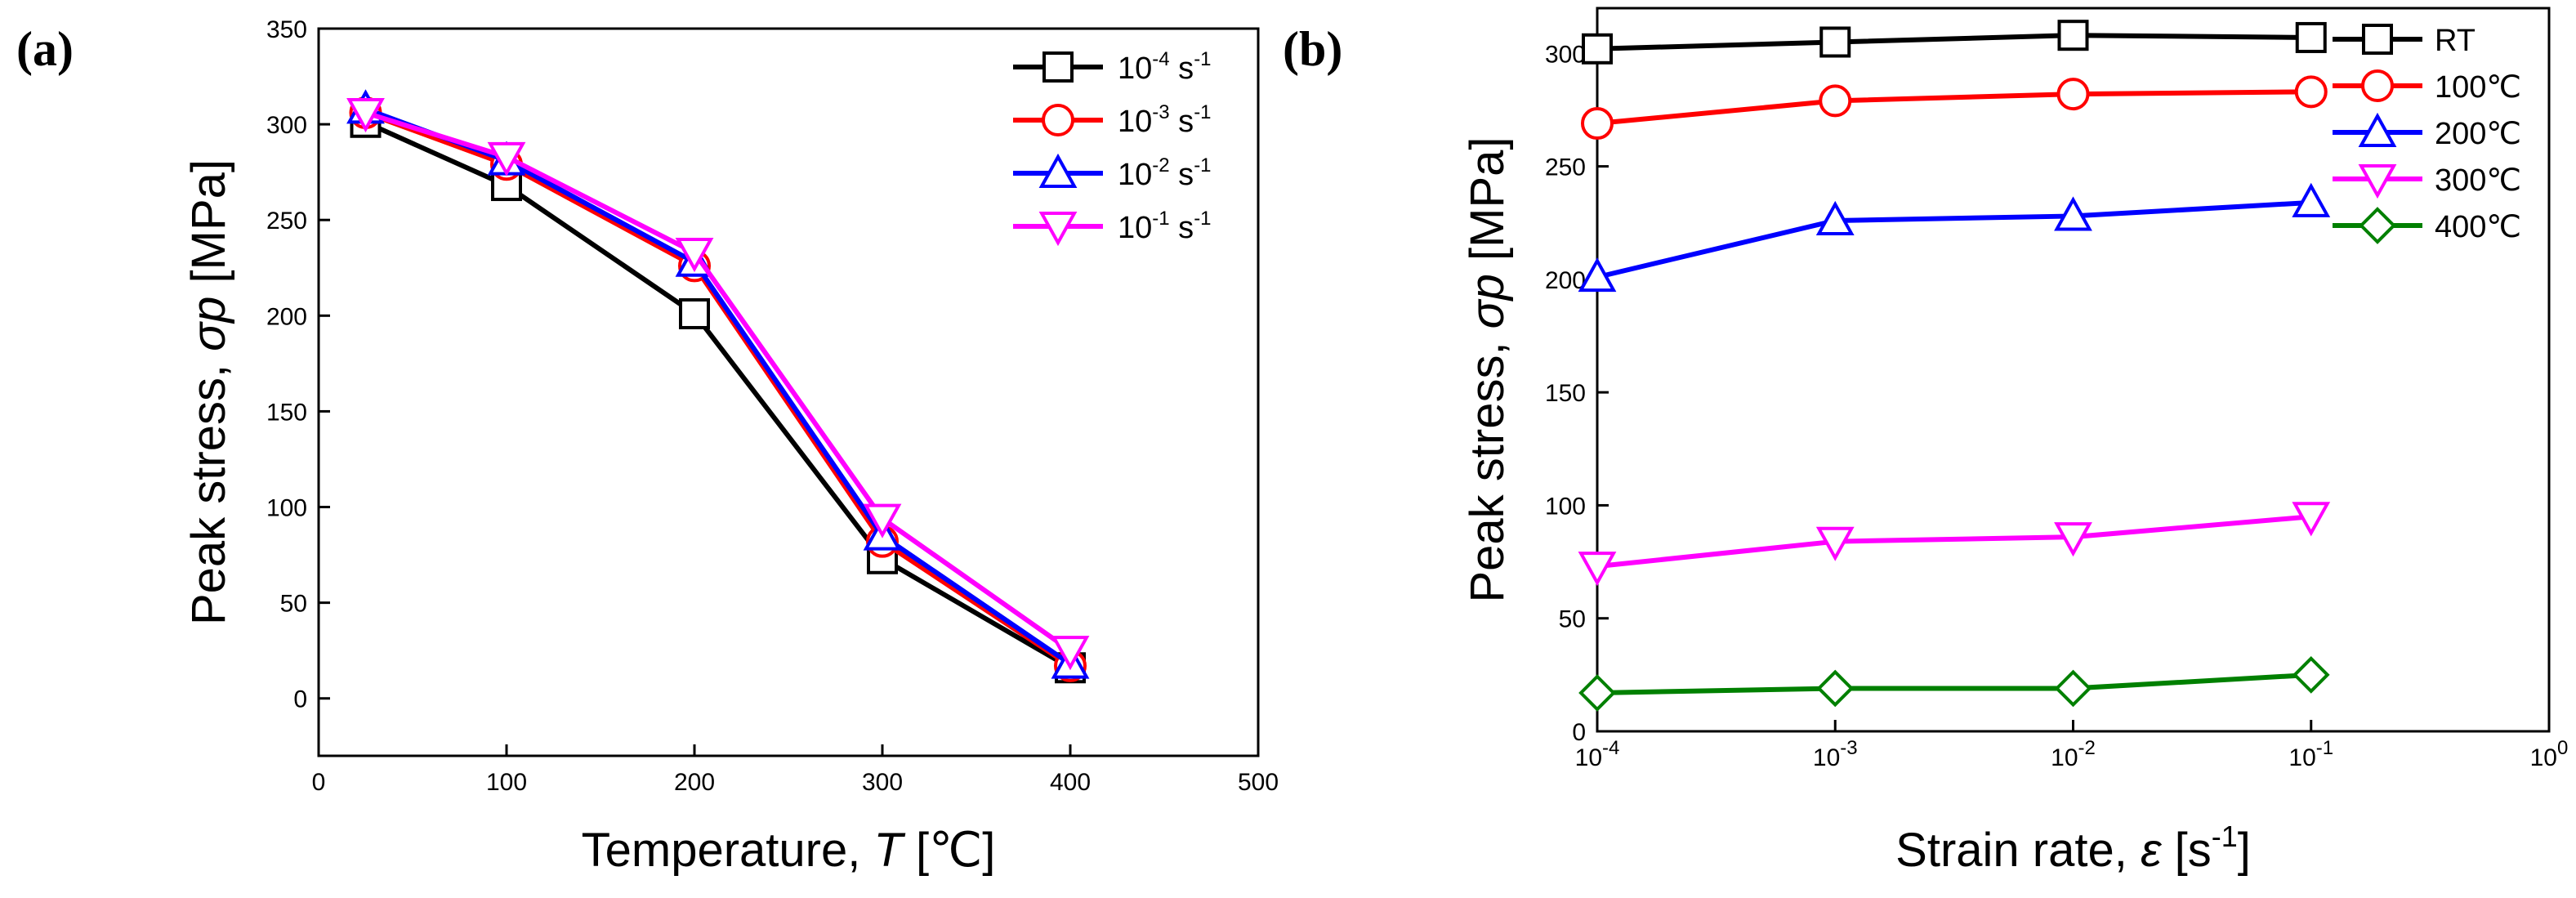 This screenshot has width=2576, height=898. Describe the element at coordinates (2073, 848) in the screenshot. I see `x-axis-label: Strain rate, ε [s-1]` at that location.